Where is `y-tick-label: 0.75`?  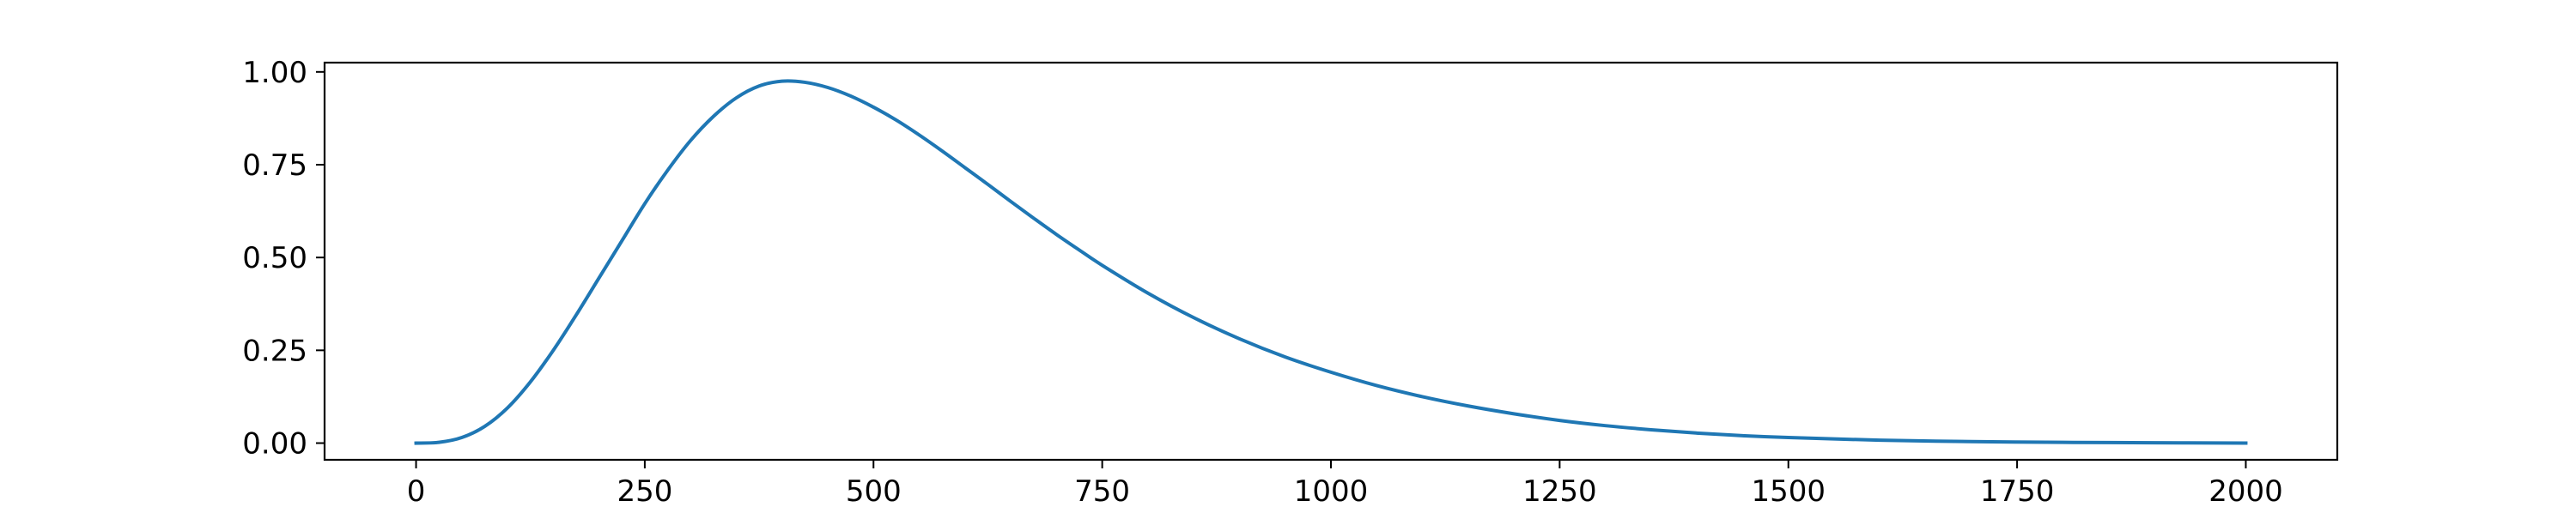 y-tick-label: 0.75 is located at coordinates (274, 165).